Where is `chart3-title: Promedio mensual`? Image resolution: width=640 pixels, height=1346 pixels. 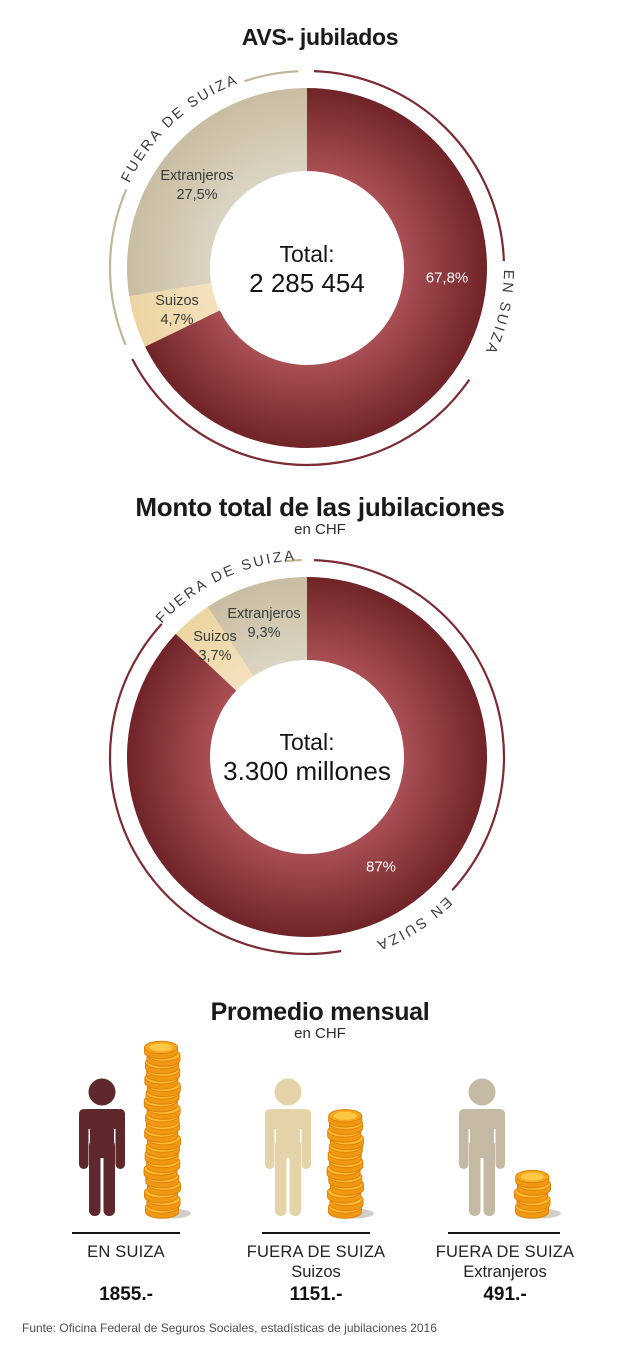
chart3-title: Promedio mensual is located at coordinates (320, 1012).